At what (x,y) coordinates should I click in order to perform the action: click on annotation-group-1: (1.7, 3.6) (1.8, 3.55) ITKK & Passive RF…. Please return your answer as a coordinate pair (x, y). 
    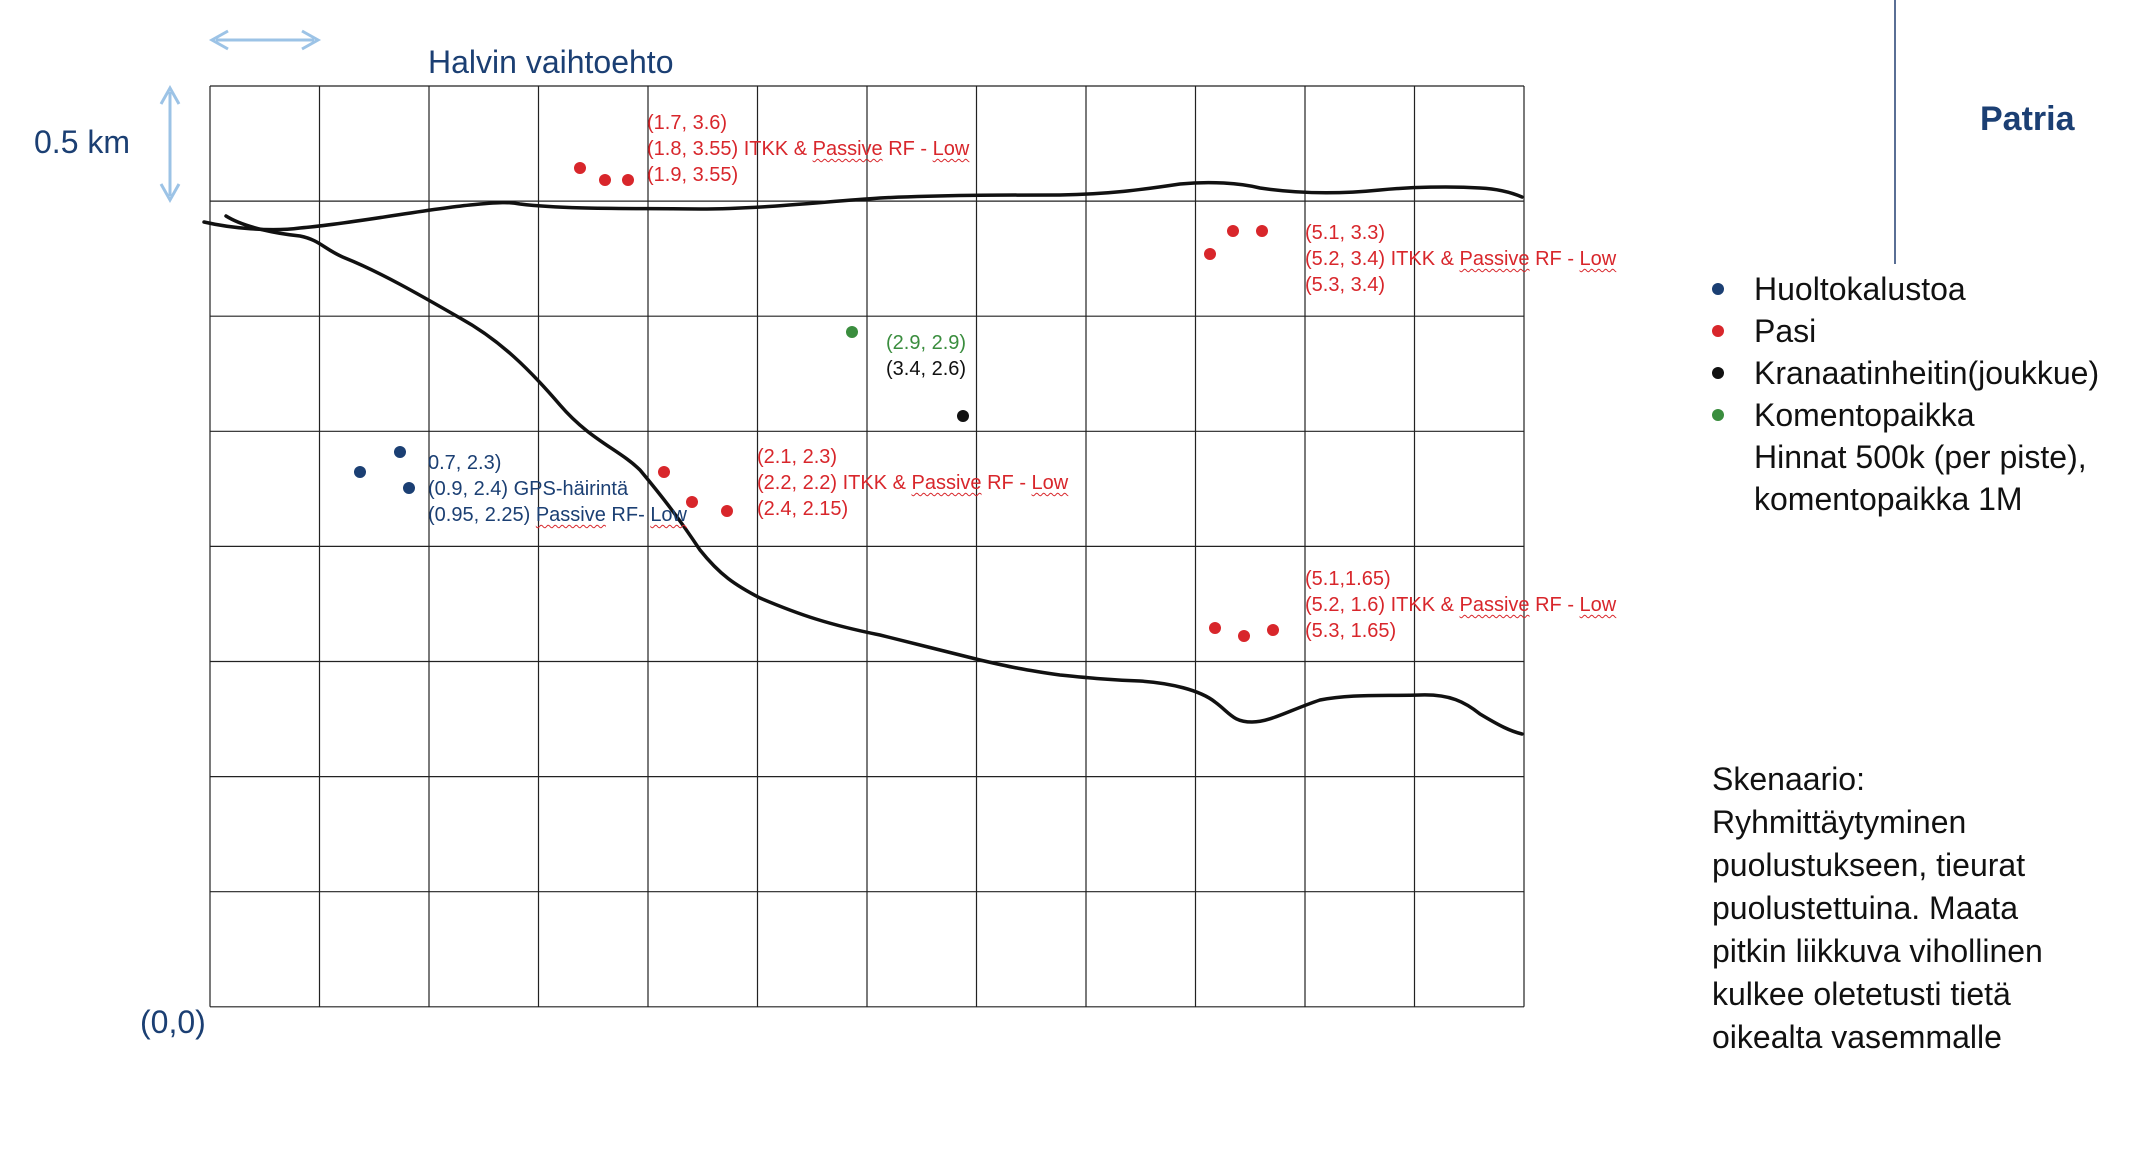
    Looking at the image, I should click on (808, 149).